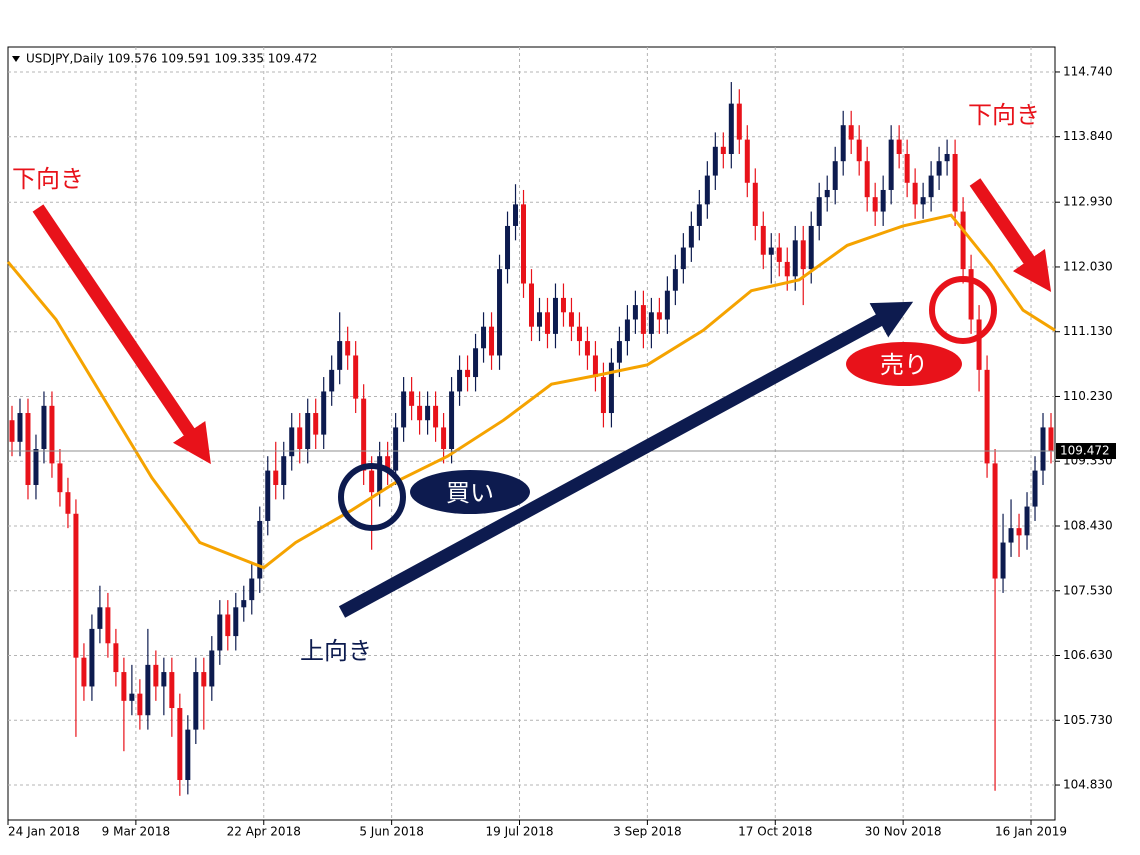 The image size is (1140, 855). What do you see at coordinates (1088, 720) in the screenshot?
I see `y-tick-label: 105.730` at bounding box center [1088, 720].